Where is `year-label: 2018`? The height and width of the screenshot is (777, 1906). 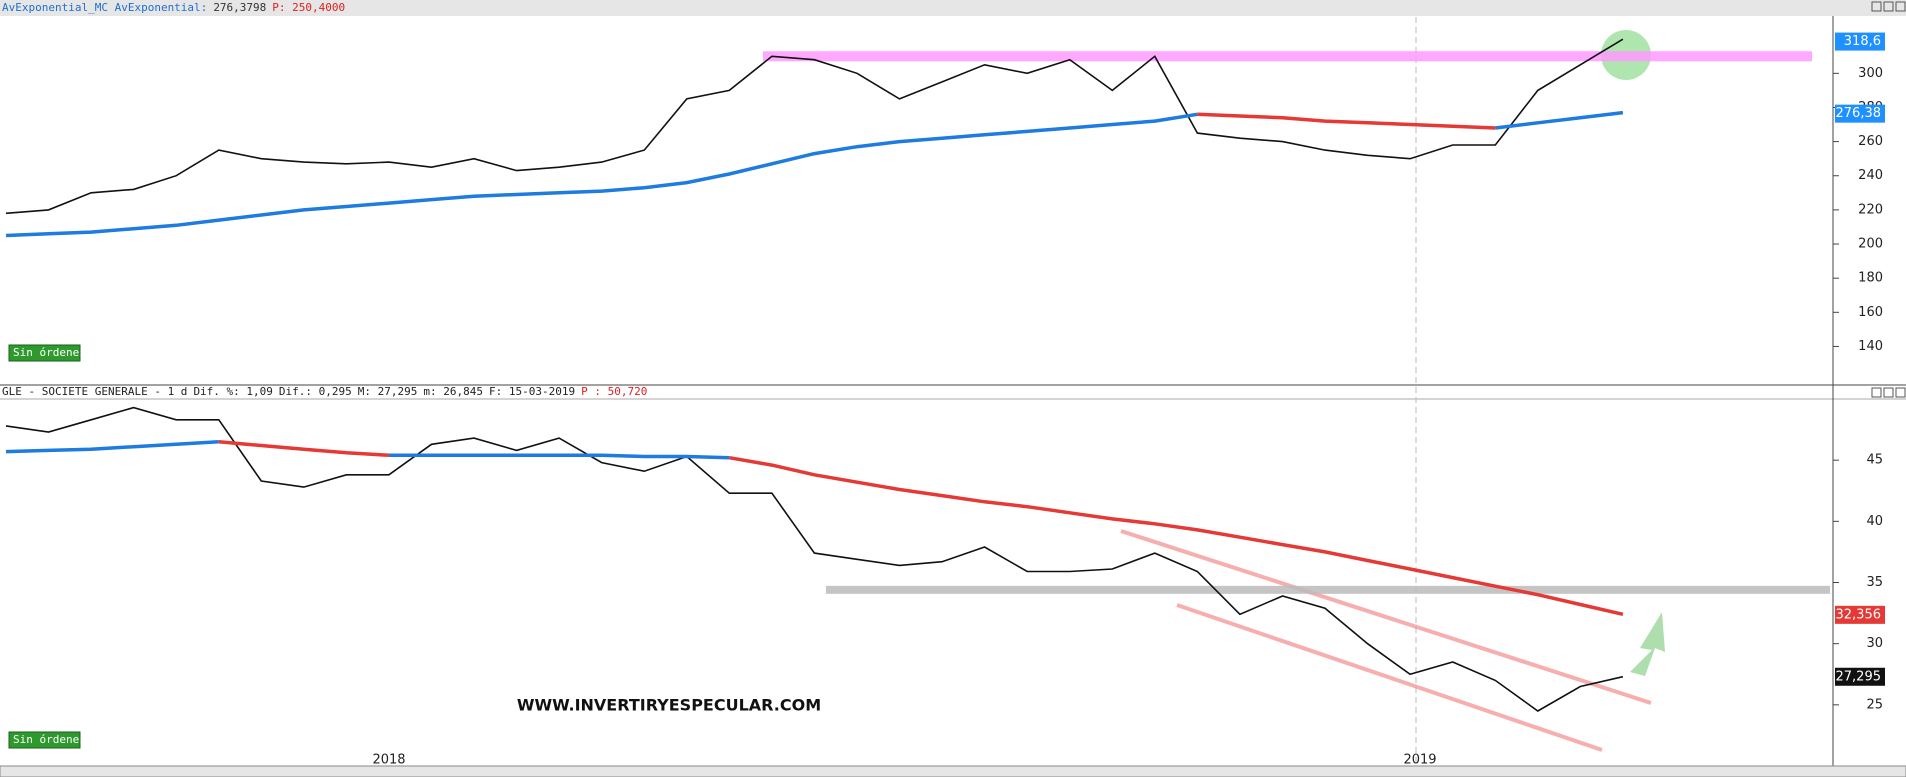
year-label: 2018 is located at coordinates (388, 760).